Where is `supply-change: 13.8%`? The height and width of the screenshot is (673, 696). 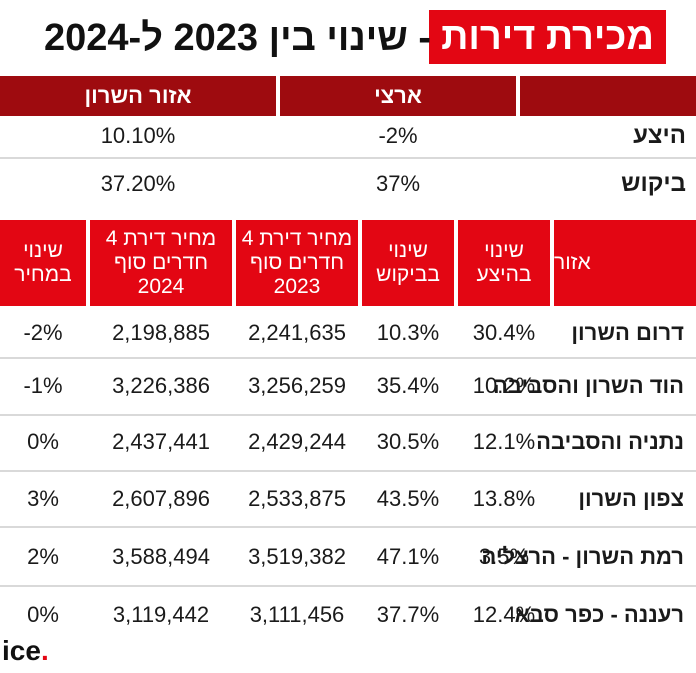 supply-change: 13.8% is located at coordinates (504, 498).